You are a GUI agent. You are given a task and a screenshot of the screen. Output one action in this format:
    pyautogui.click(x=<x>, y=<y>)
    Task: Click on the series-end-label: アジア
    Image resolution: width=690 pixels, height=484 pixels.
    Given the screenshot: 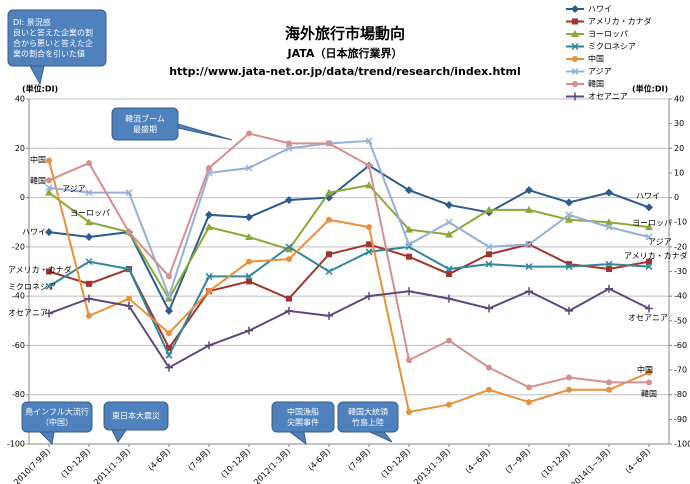 What is the action you would take?
    pyautogui.click(x=660, y=242)
    